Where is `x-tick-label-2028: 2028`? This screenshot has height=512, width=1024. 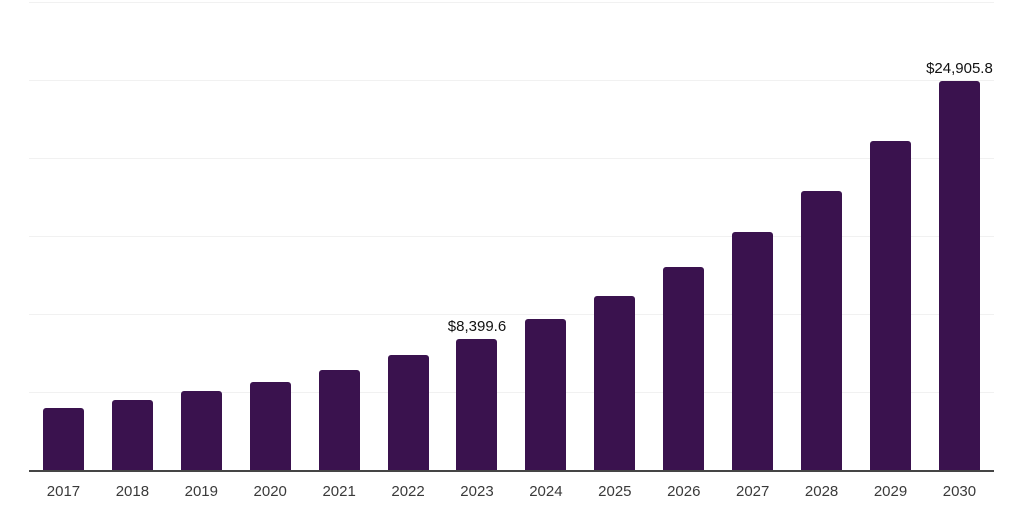
x-tick-label-2028: 2028 is located at coordinates (821, 491).